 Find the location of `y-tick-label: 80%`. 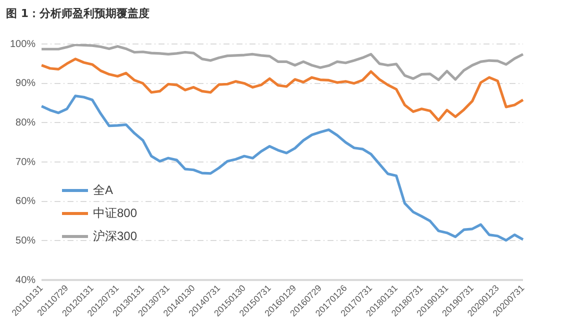

y-tick-label: 80% is located at coordinates (26, 122).